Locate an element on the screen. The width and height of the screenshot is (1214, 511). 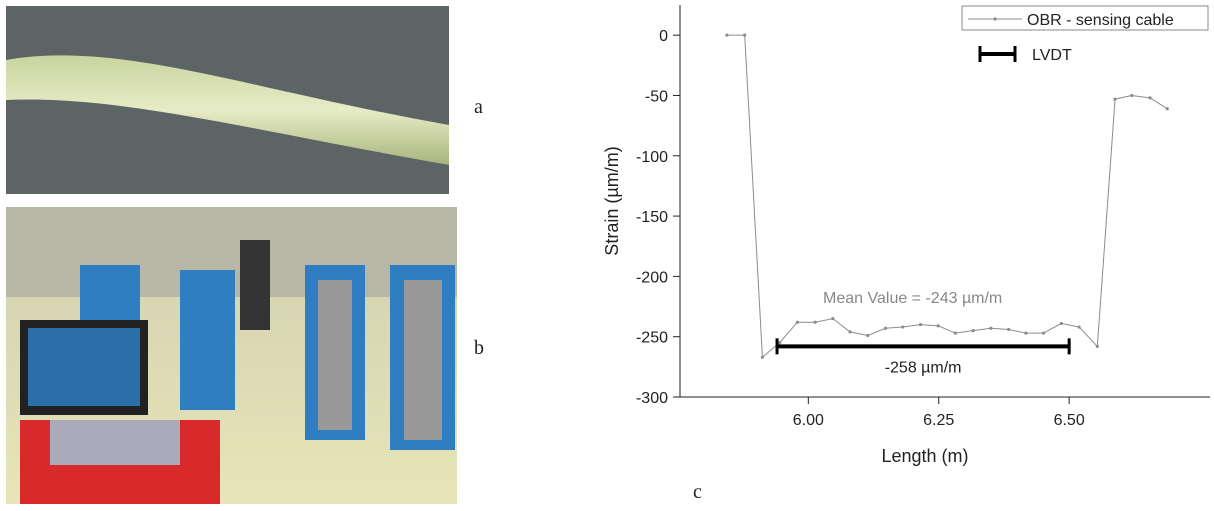
legend-swatch is located at coordinates (995, 19).